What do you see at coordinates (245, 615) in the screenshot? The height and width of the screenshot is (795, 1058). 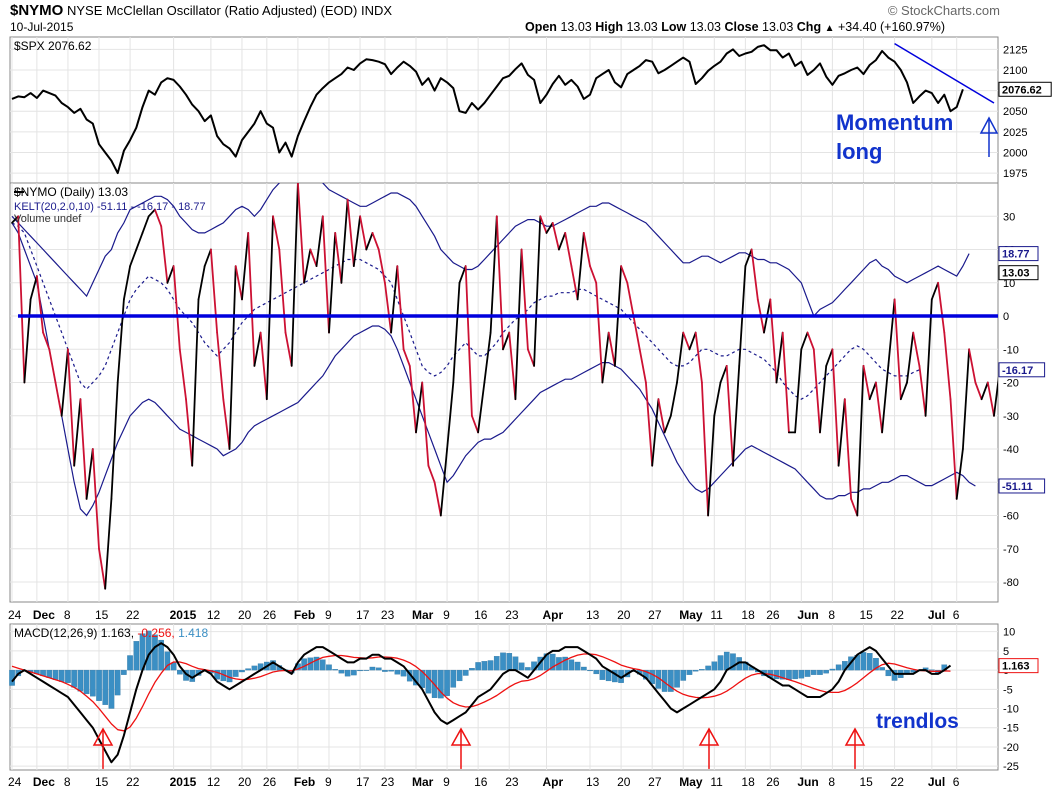 I see `x-tick-label: 20` at bounding box center [245, 615].